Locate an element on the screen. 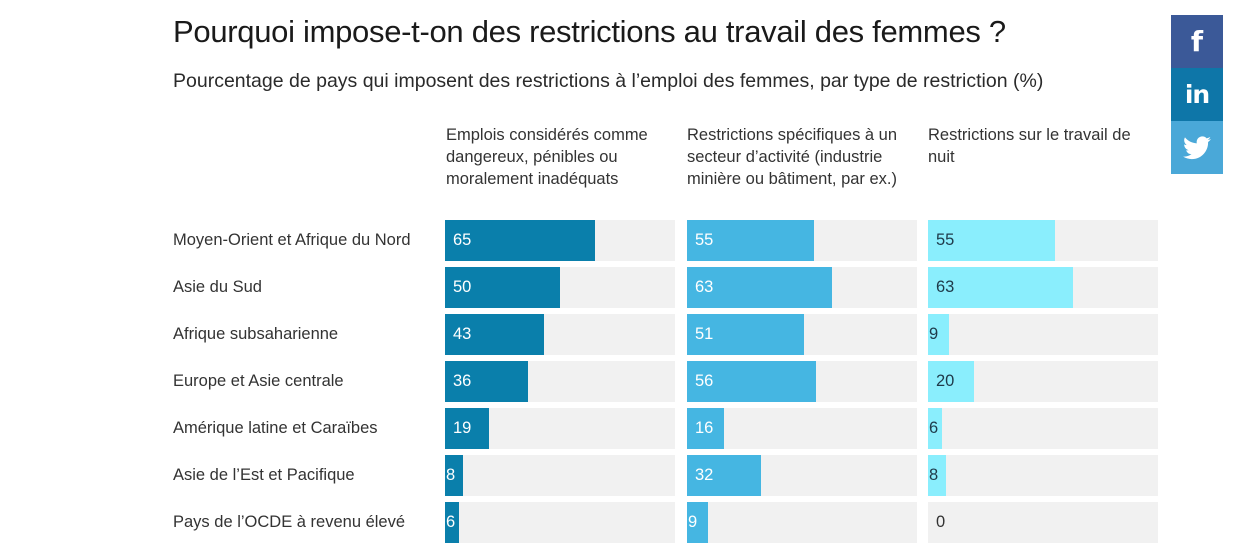 This screenshot has width=1248, height=551. bar-track: 36 is located at coordinates (560, 381).